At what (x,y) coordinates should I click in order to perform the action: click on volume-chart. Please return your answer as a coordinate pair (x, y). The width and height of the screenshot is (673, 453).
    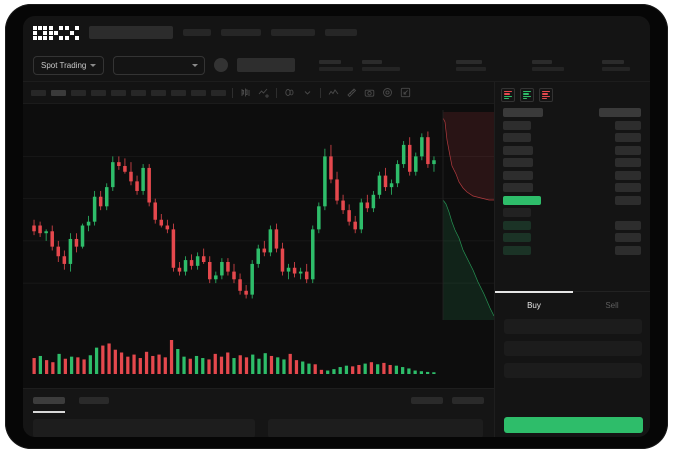
    Looking at the image, I should click on (258, 357).